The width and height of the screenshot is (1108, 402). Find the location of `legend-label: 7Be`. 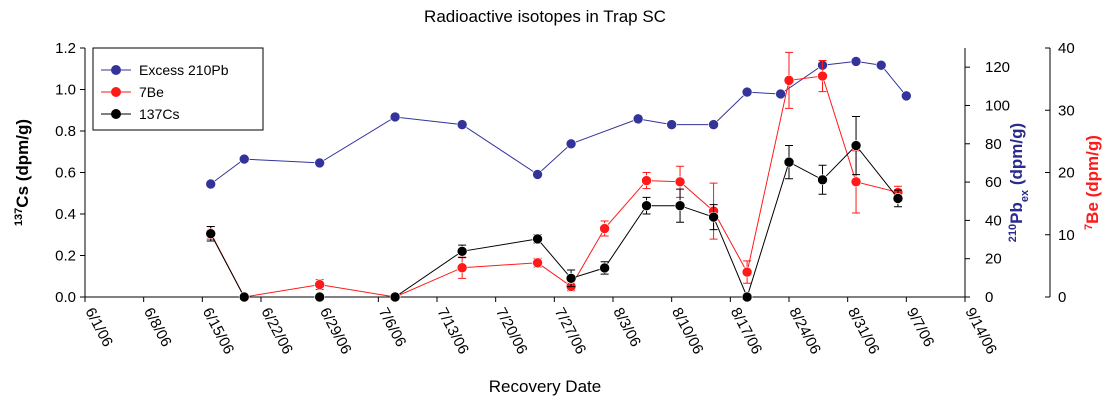

legend-label: 7Be is located at coordinates (151, 92).